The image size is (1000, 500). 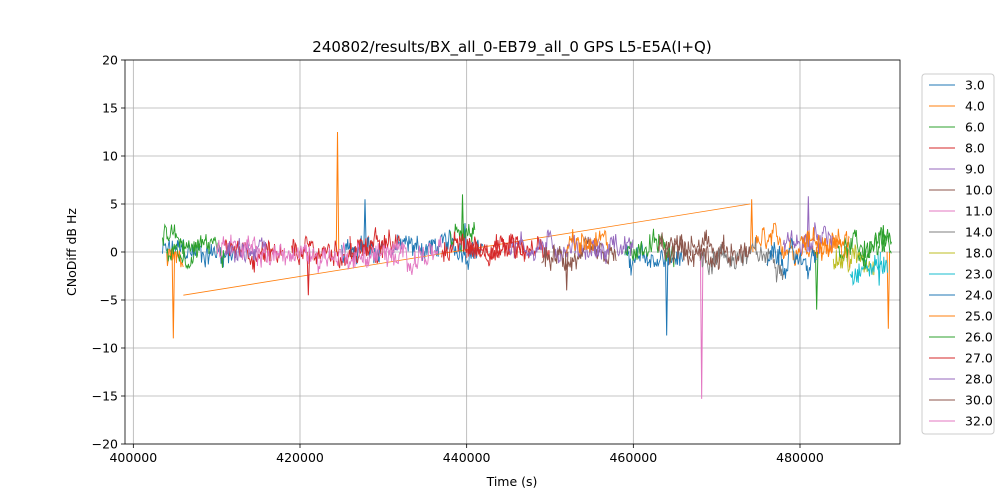 What do you see at coordinates (110, 60) in the screenshot?
I see `y-tick-label: 20` at bounding box center [110, 60].